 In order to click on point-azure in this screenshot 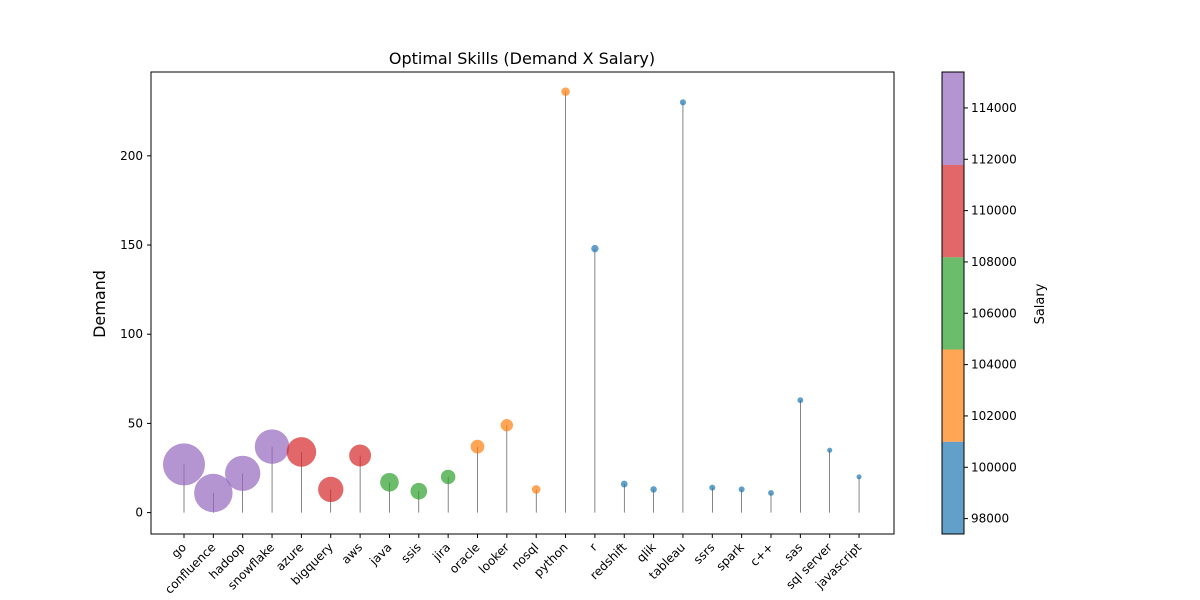, I will do `click(301, 452)`.